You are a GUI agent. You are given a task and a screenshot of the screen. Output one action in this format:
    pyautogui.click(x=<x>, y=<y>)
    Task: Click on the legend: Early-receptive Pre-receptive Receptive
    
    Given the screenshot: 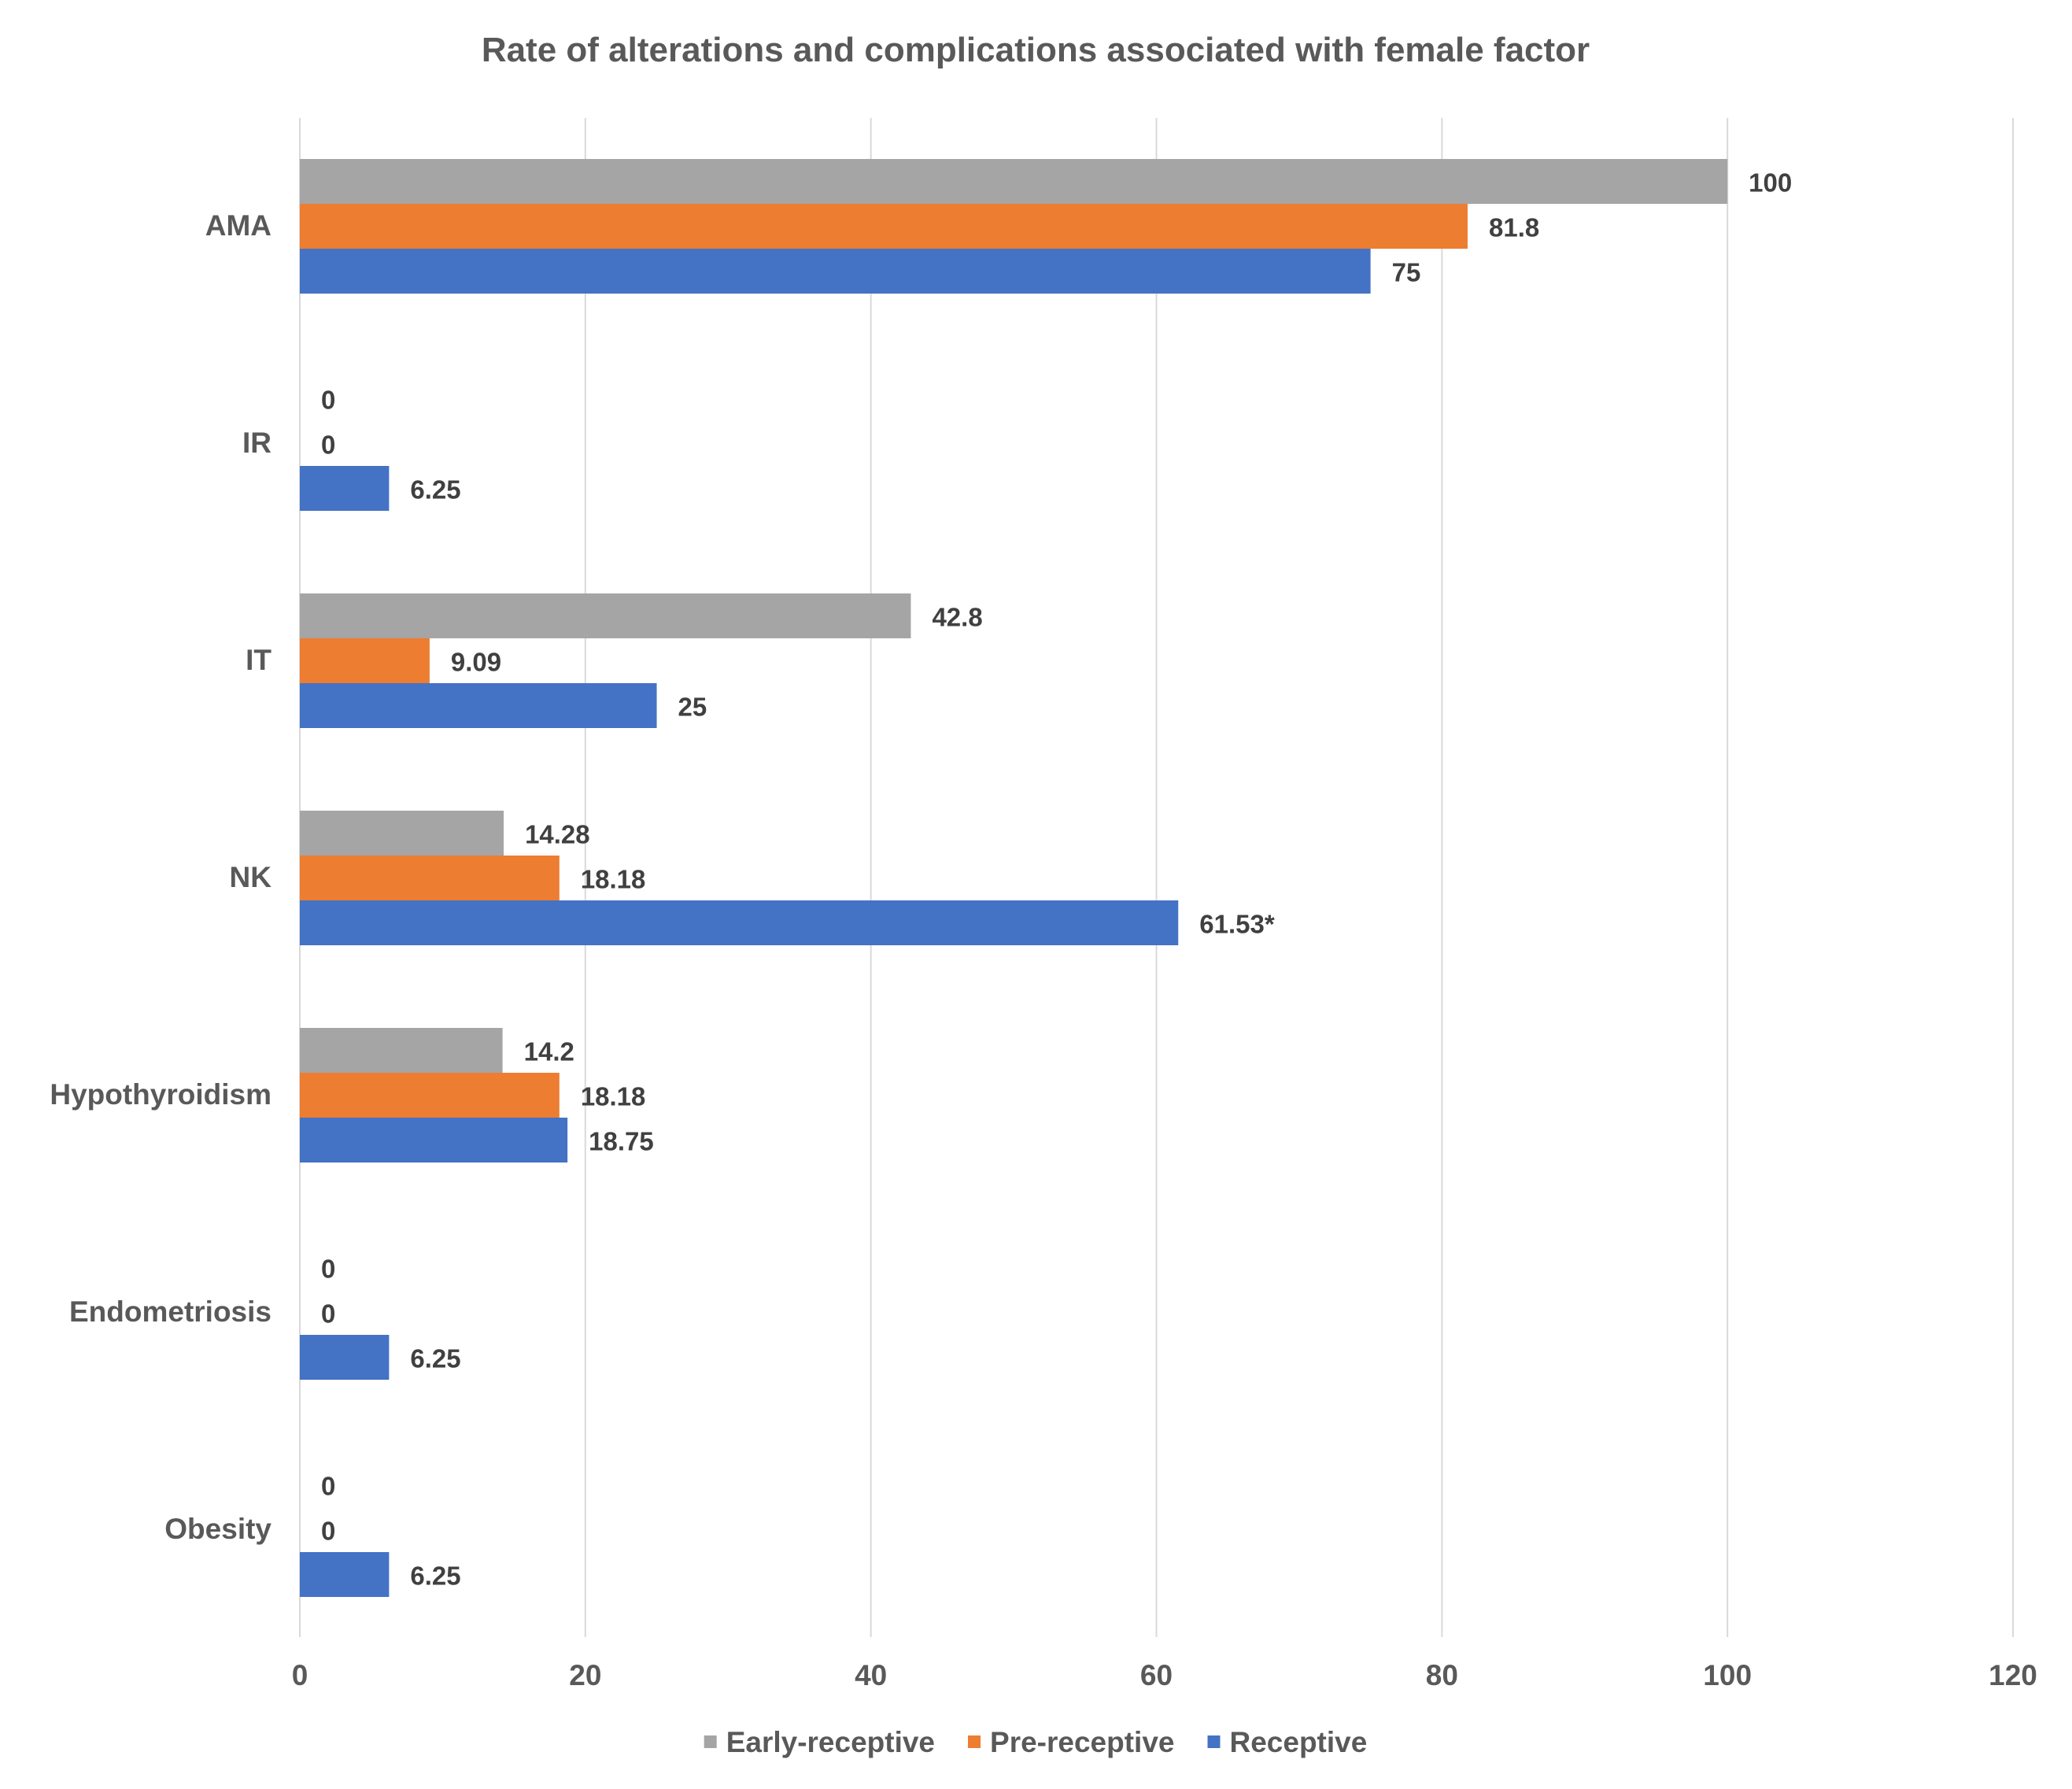 What is the action you would take?
    pyautogui.click(x=1035, y=1742)
    